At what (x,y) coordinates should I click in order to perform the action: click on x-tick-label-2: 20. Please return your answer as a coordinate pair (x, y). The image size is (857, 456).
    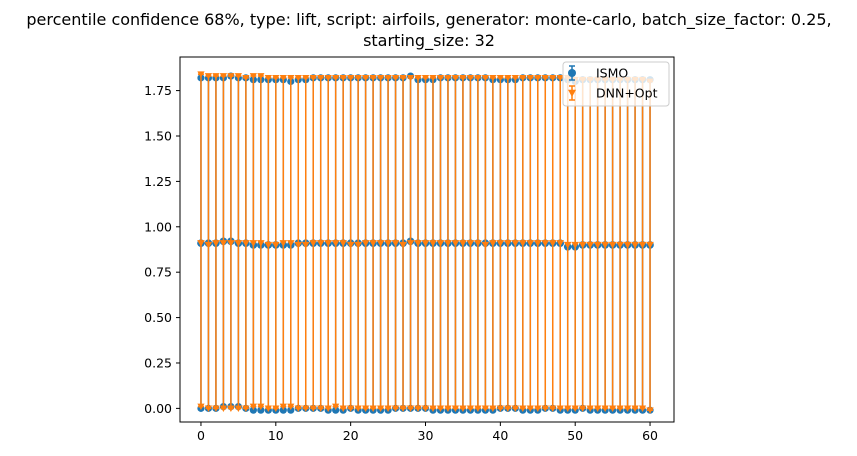
    Looking at the image, I should click on (351, 435).